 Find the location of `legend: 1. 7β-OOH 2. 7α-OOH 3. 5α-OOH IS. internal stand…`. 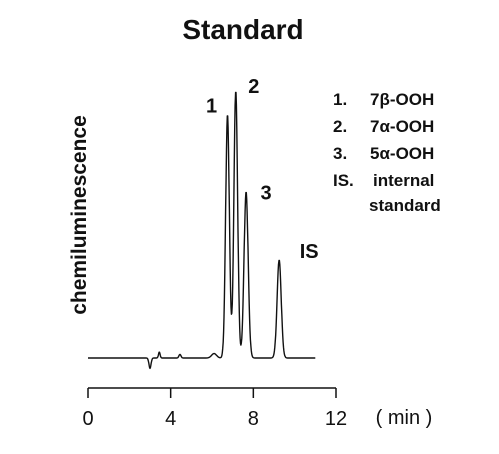

legend: 1. 7β-OOH 2. 7α-OOH 3. 5α-OOH IS. internal stand… is located at coordinates (387, 152).